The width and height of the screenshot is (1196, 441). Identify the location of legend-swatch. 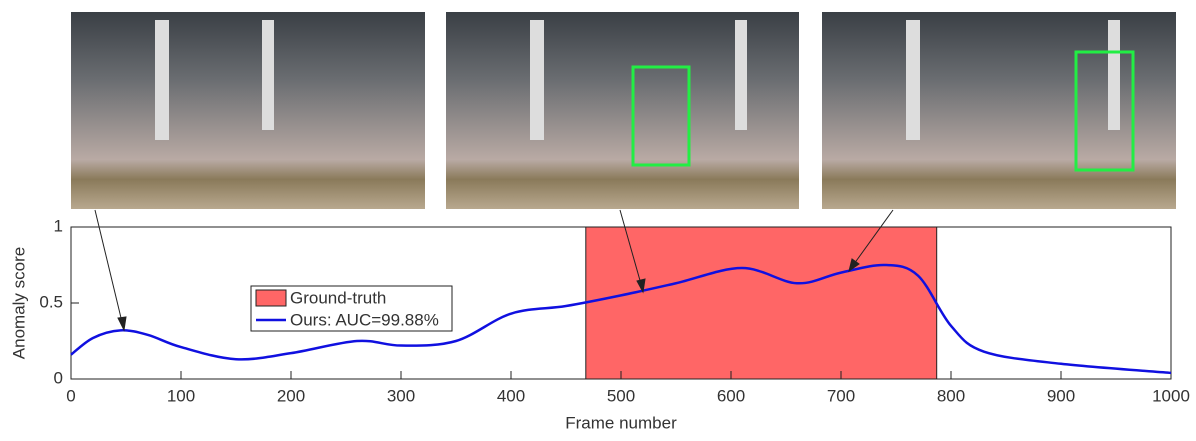
(271, 298).